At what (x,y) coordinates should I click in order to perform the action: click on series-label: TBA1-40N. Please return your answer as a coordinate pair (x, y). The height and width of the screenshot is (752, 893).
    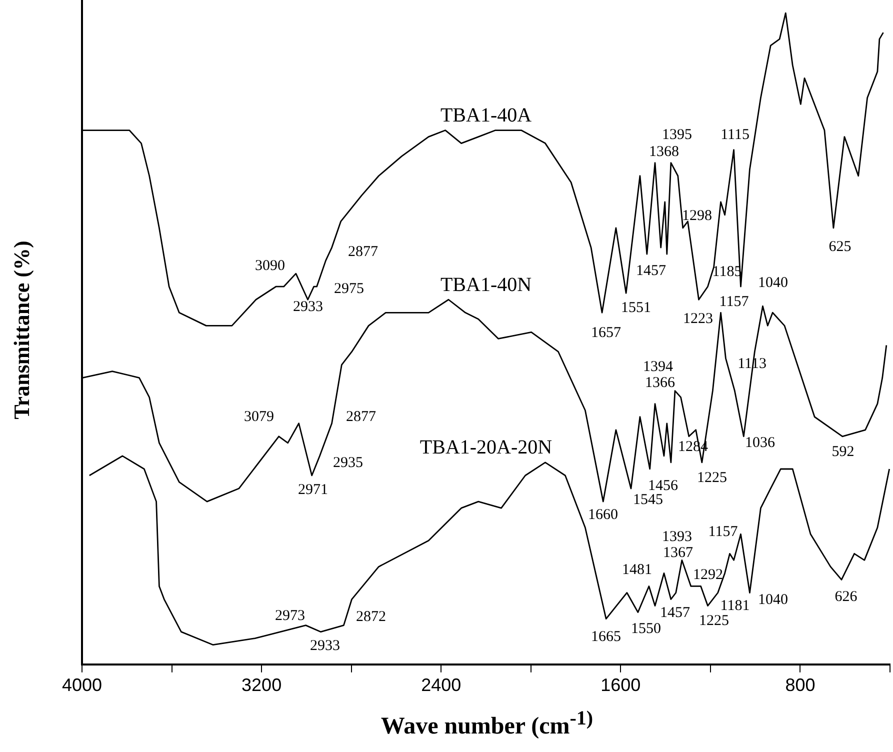
    Looking at the image, I should click on (486, 285).